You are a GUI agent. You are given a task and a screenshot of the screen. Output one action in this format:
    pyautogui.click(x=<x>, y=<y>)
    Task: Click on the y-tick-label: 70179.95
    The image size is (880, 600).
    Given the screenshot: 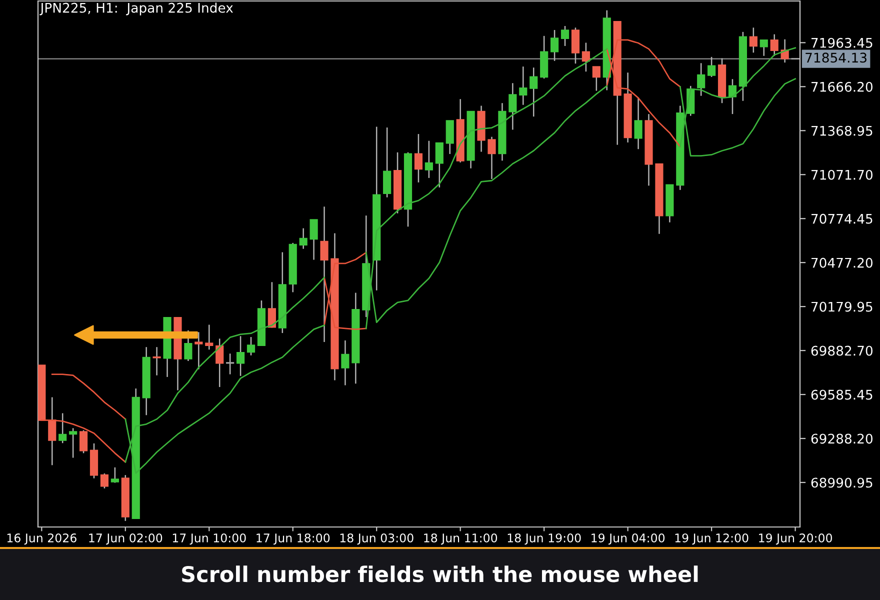 What is the action you would take?
    pyautogui.click(x=842, y=307)
    